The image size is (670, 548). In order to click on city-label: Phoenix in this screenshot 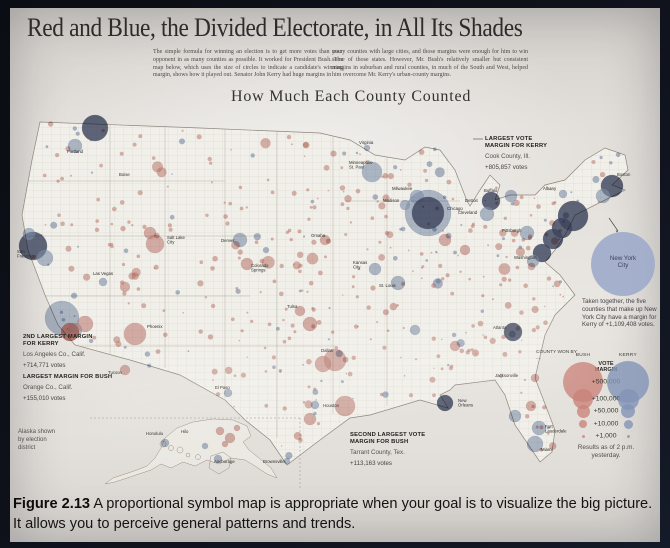, I will do `click(155, 326)`.